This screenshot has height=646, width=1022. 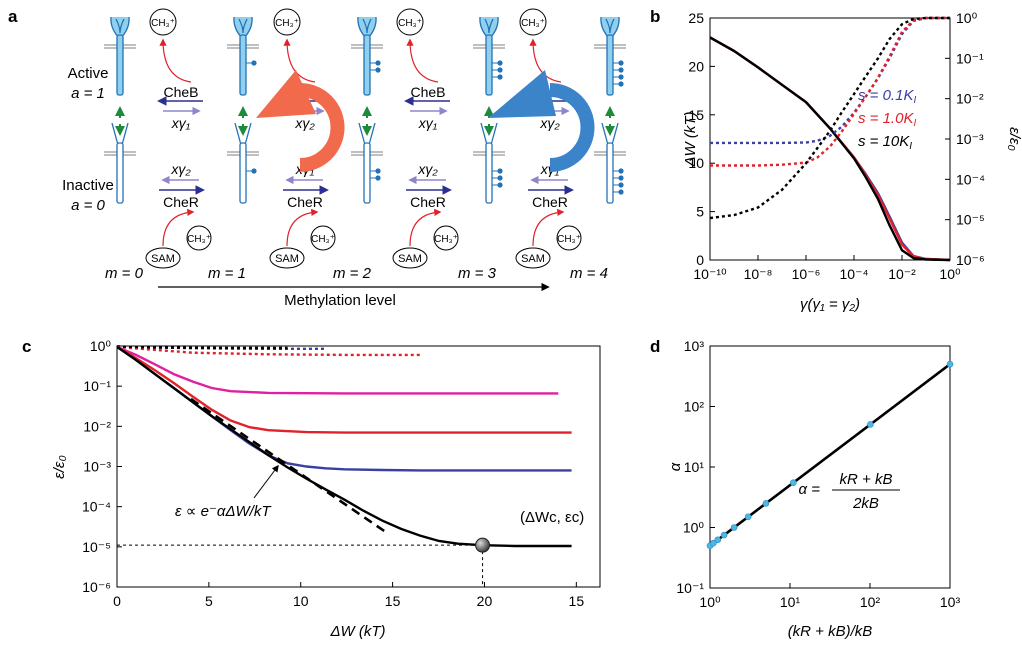 I want to click on methylation-axis-label: Methylation level, so click(x=340, y=300).